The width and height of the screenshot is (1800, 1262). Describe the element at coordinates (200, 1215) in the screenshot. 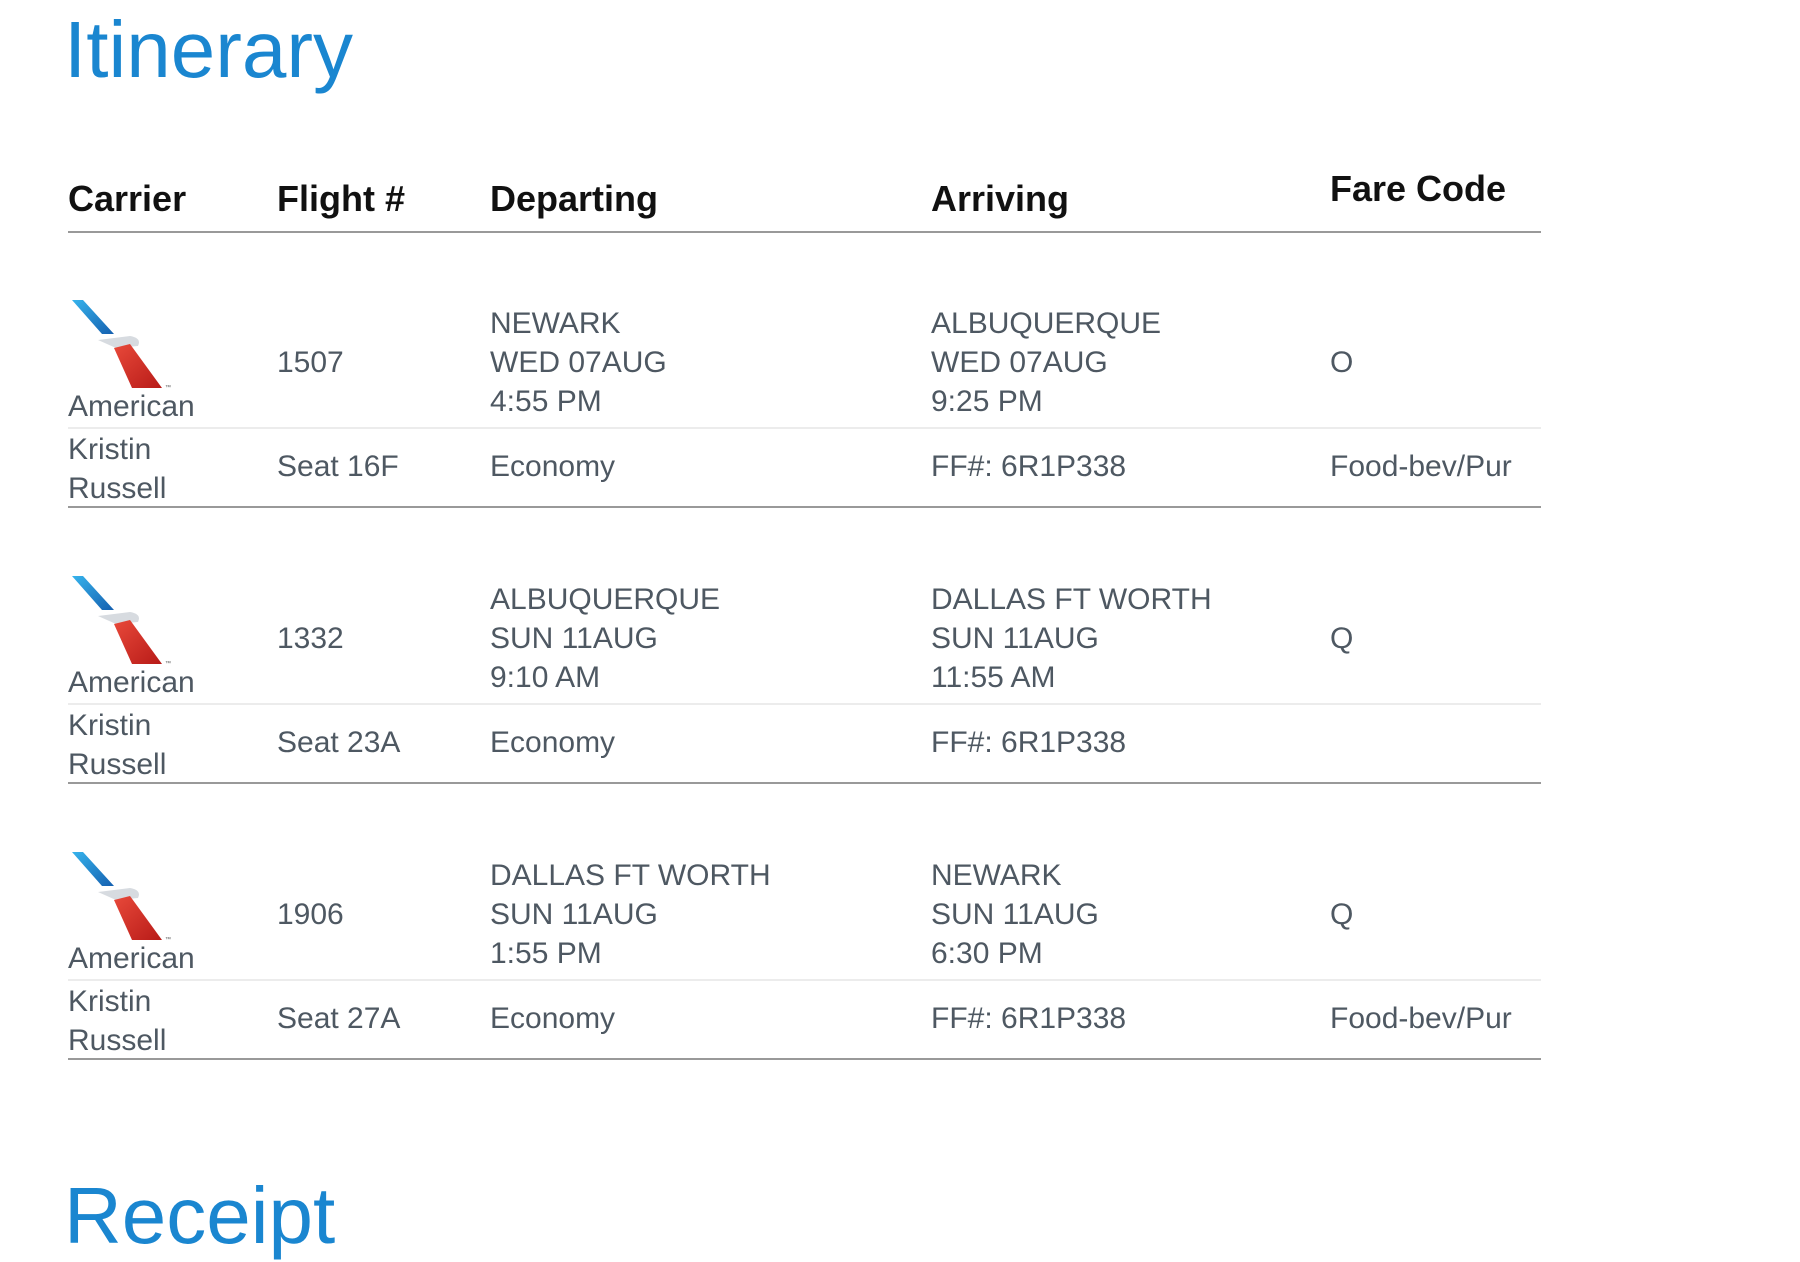

I see `receipt-section-title: Receipt` at that location.